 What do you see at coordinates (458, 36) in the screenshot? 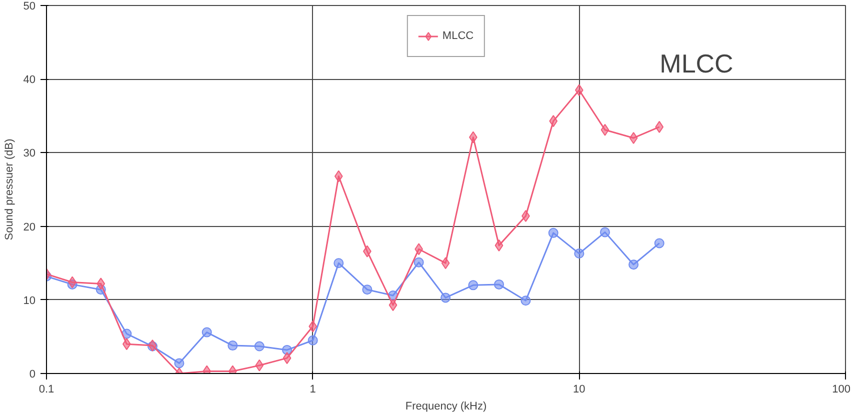
I see `legend-label: MLCC` at bounding box center [458, 36].